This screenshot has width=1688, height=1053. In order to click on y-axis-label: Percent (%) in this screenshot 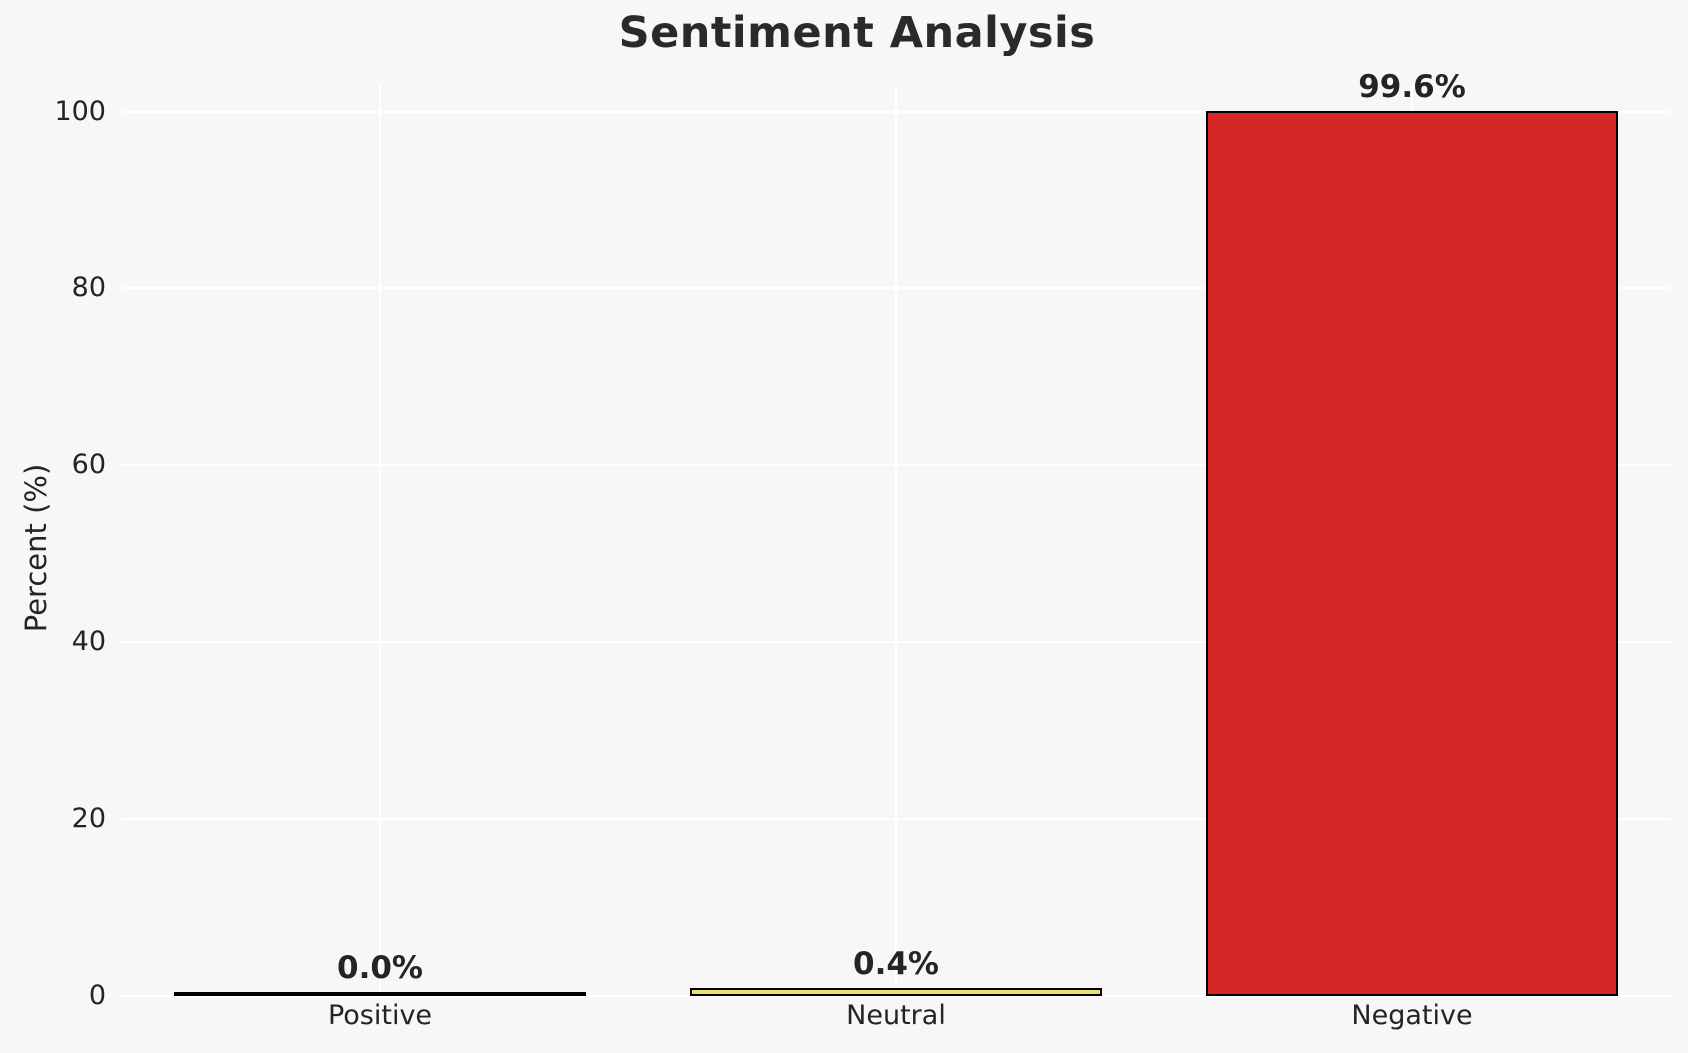, I will do `click(36, 548)`.